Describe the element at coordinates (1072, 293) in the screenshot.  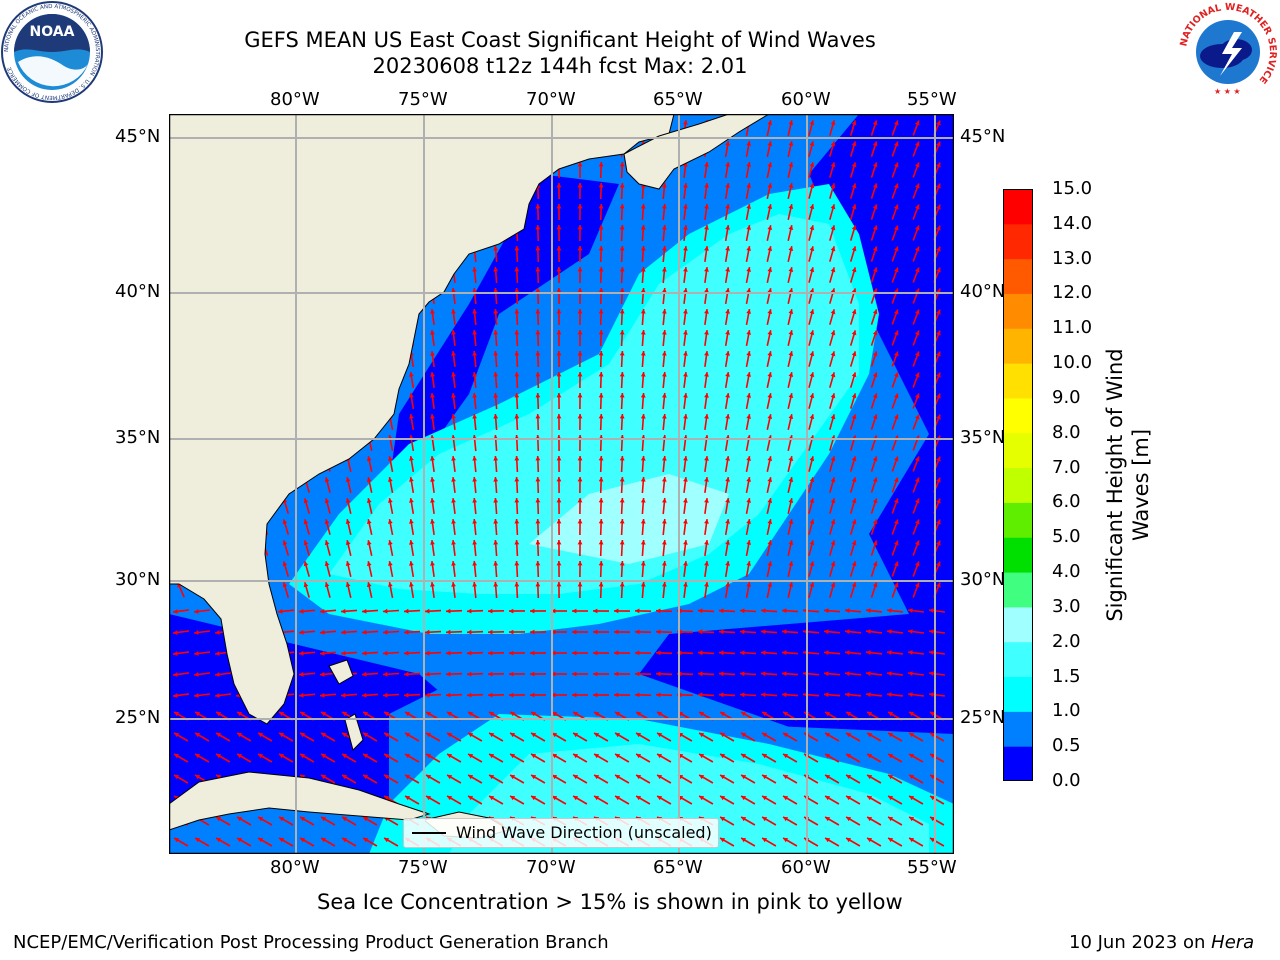
I see `colorbar-tick-label: 12.0` at that location.